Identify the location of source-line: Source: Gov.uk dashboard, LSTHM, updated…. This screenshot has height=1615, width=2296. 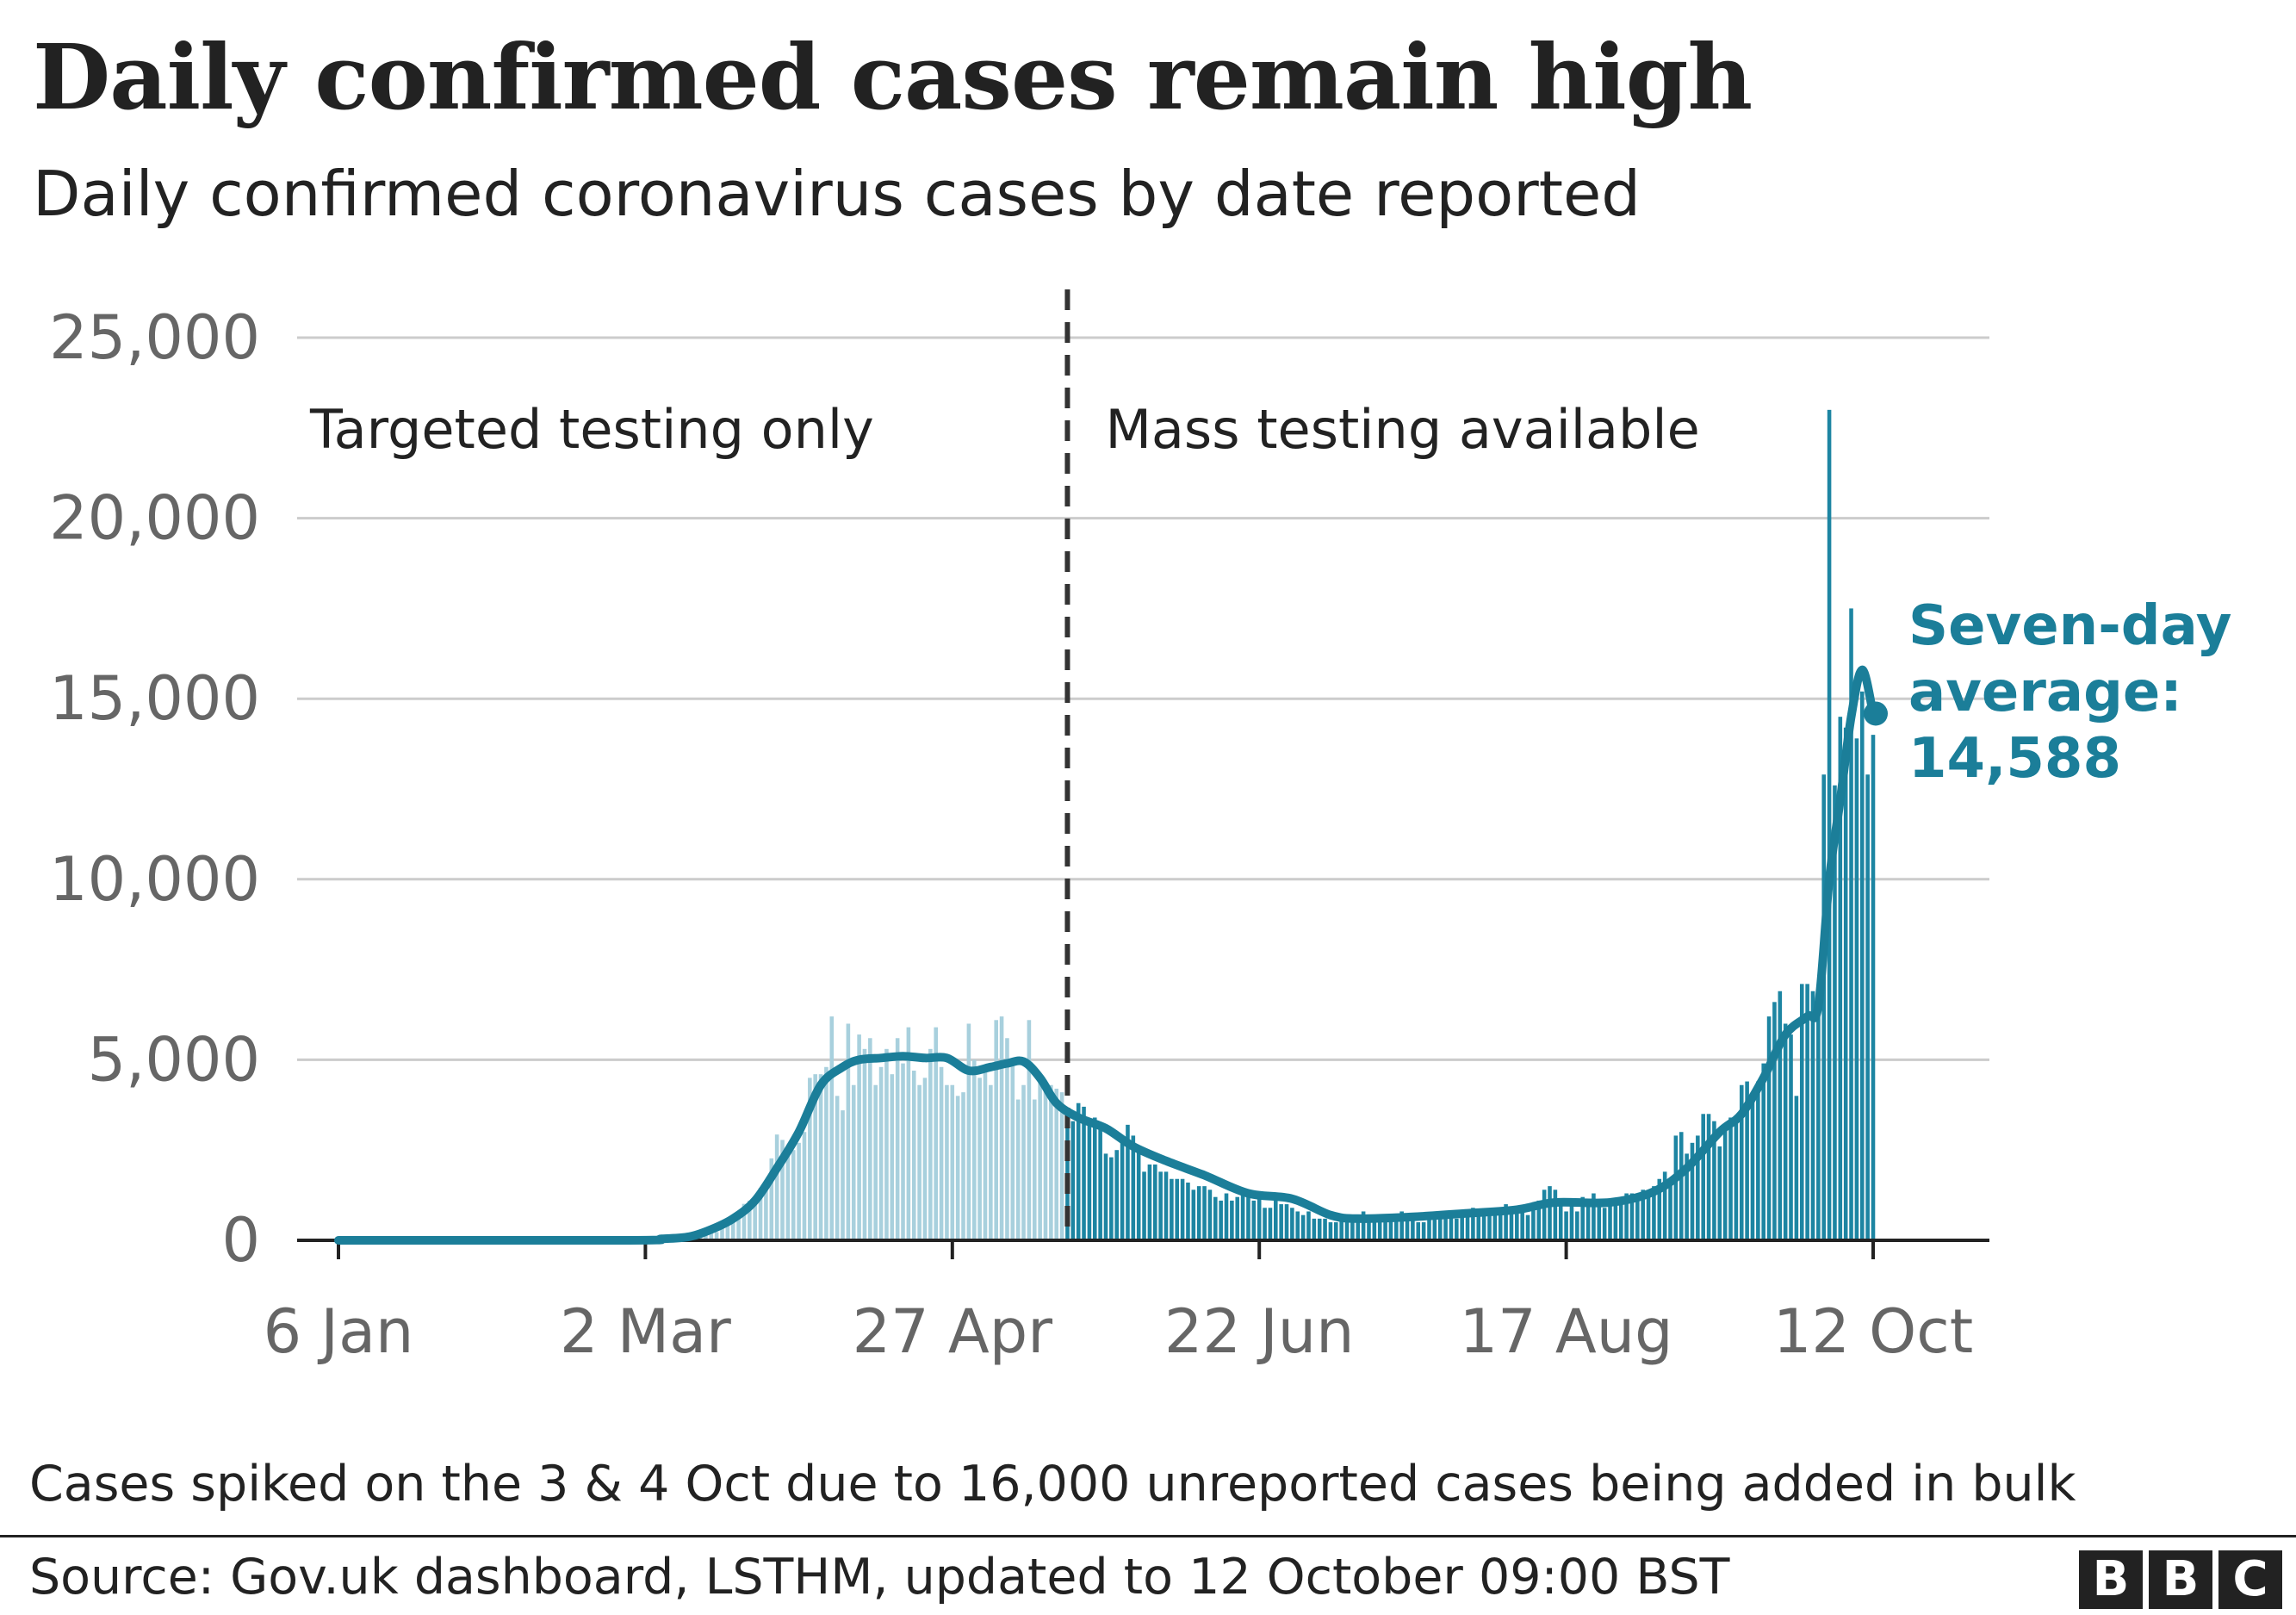
(879, 1577).